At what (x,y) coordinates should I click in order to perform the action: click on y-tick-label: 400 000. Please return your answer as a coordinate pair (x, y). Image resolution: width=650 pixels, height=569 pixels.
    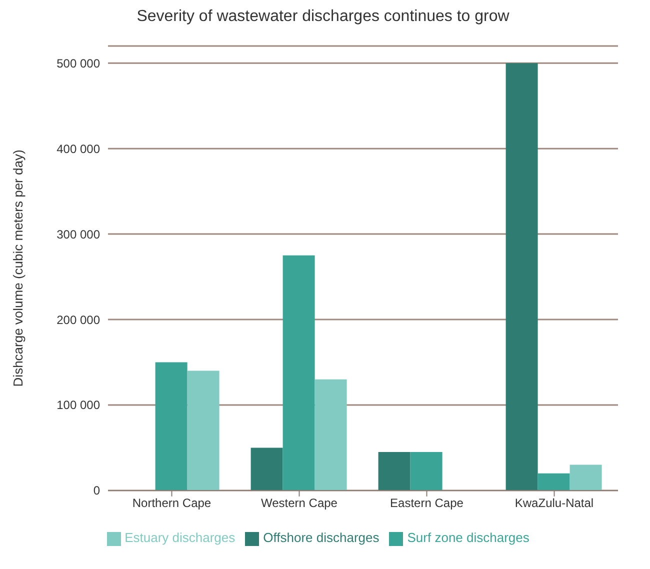
    Looking at the image, I should click on (78, 149).